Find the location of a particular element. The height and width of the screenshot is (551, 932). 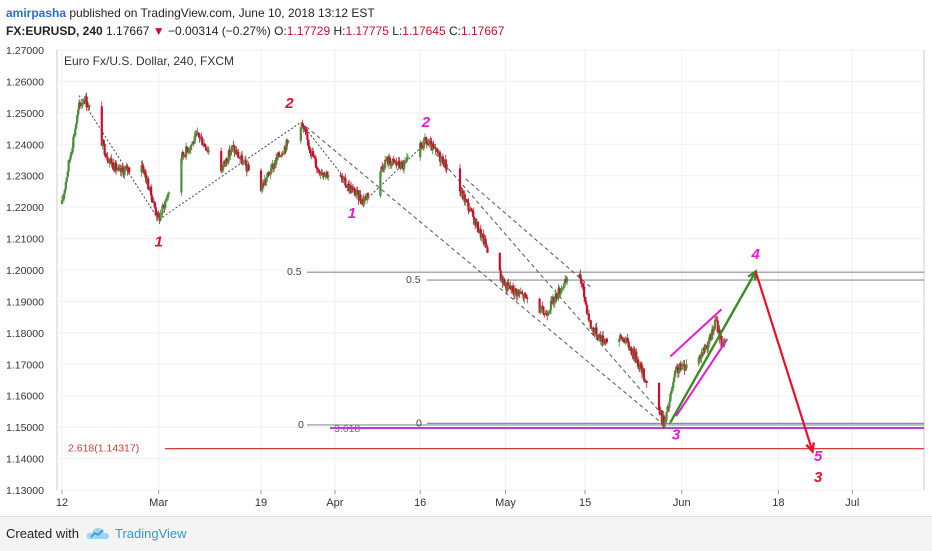

zigzag-line is located at coordinates (252, 158).